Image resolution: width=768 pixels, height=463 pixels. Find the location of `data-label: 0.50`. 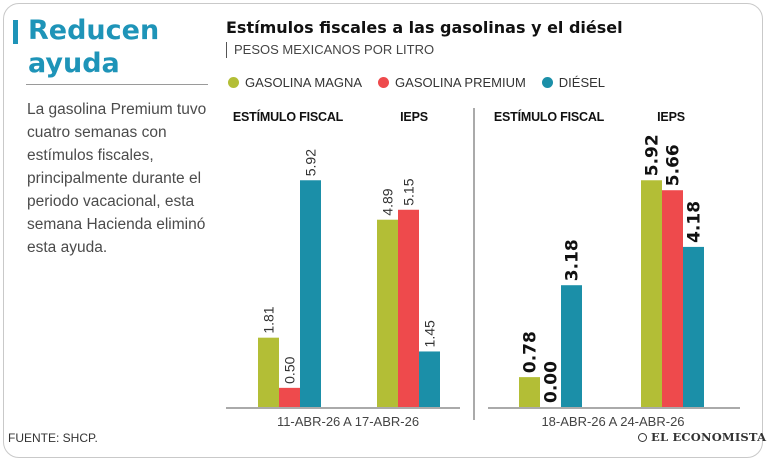

data-label: 0.50 is located at coordinates (290, 369).